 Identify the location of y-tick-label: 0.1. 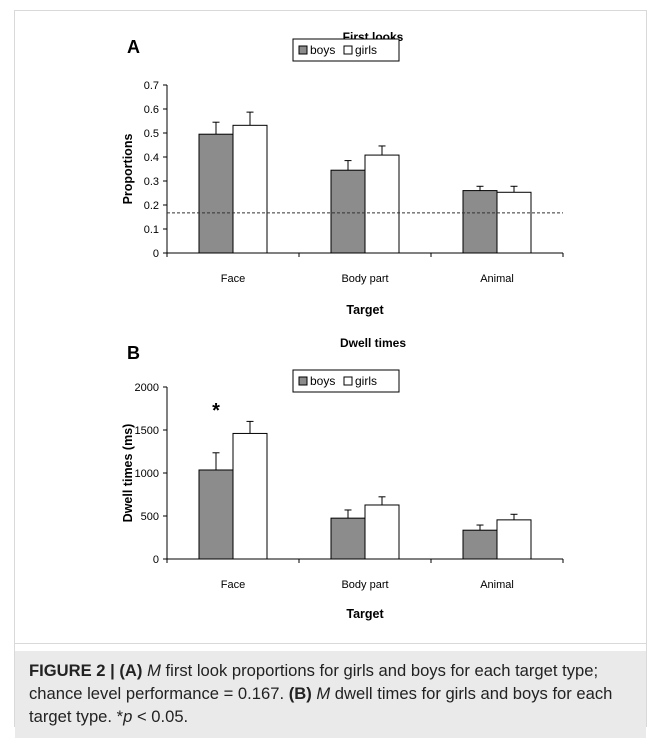
(151, 230).